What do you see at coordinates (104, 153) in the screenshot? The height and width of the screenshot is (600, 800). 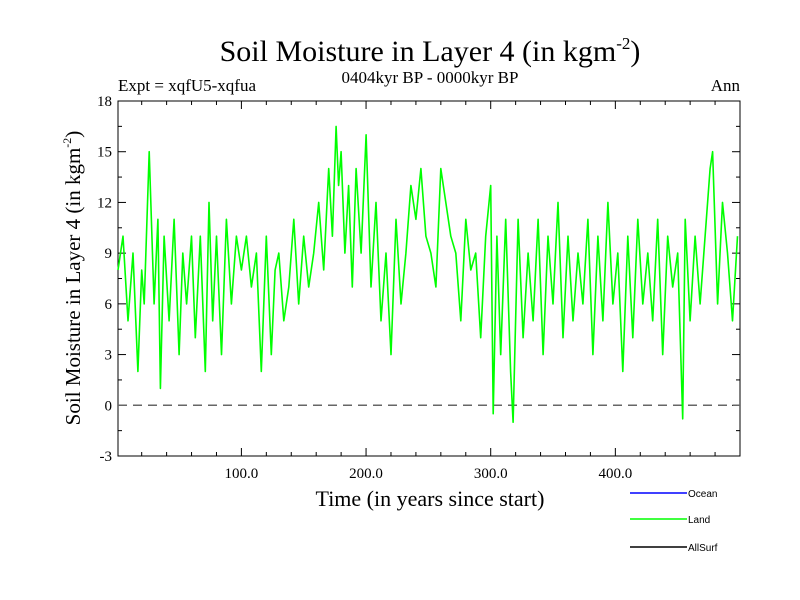 I see `y-tick-label: 15` at bounding box center [104, 153].